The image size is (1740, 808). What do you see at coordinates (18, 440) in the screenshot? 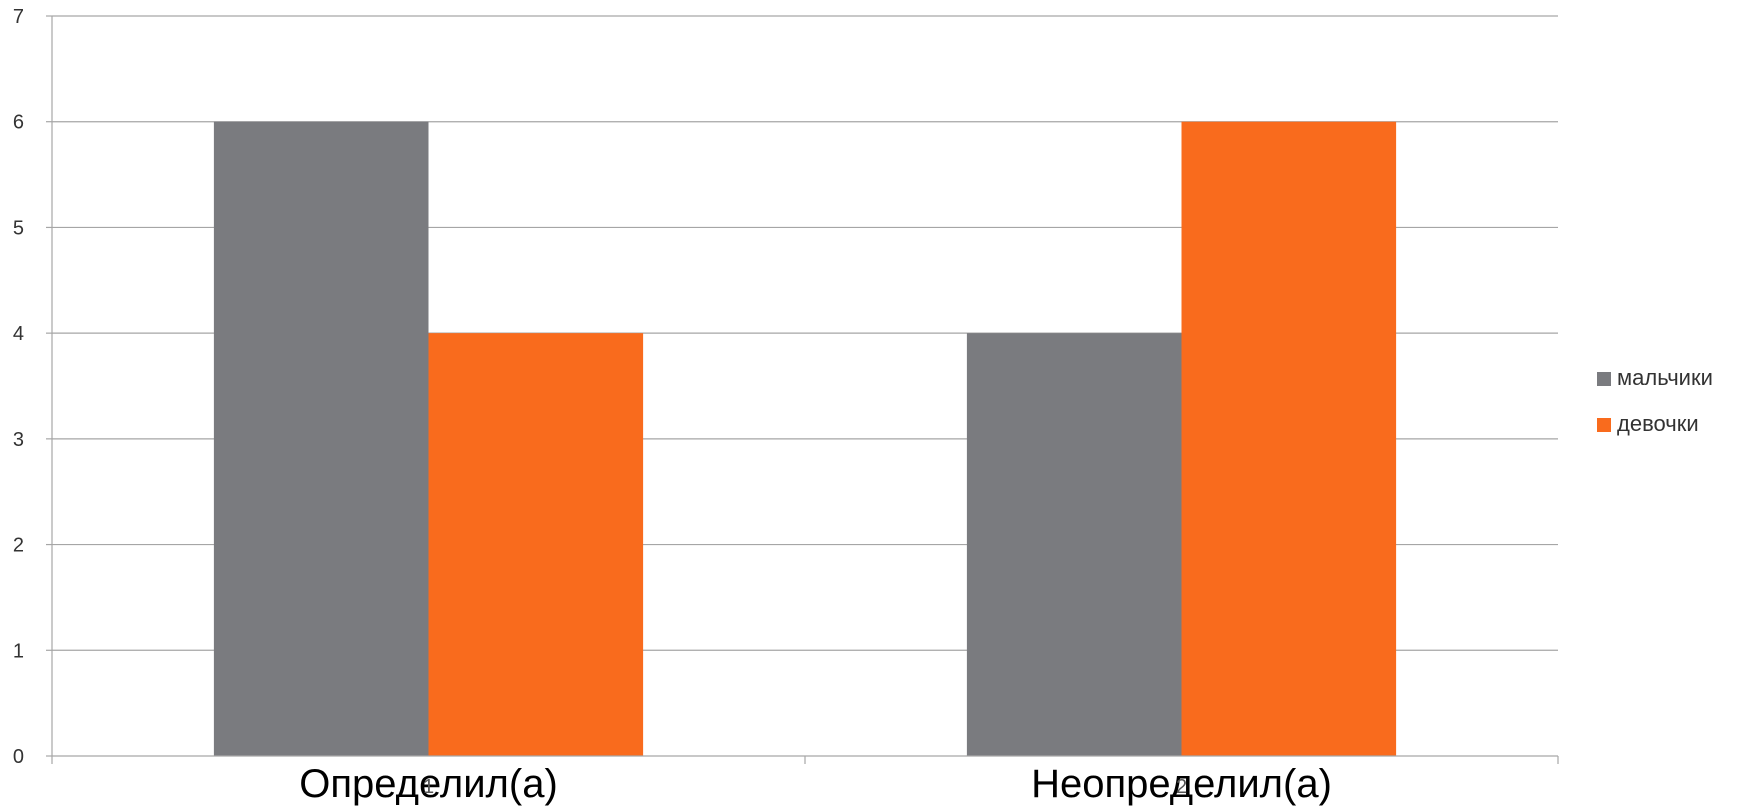
I see `y-tick-label: 3` at bounding box center [18, 440].